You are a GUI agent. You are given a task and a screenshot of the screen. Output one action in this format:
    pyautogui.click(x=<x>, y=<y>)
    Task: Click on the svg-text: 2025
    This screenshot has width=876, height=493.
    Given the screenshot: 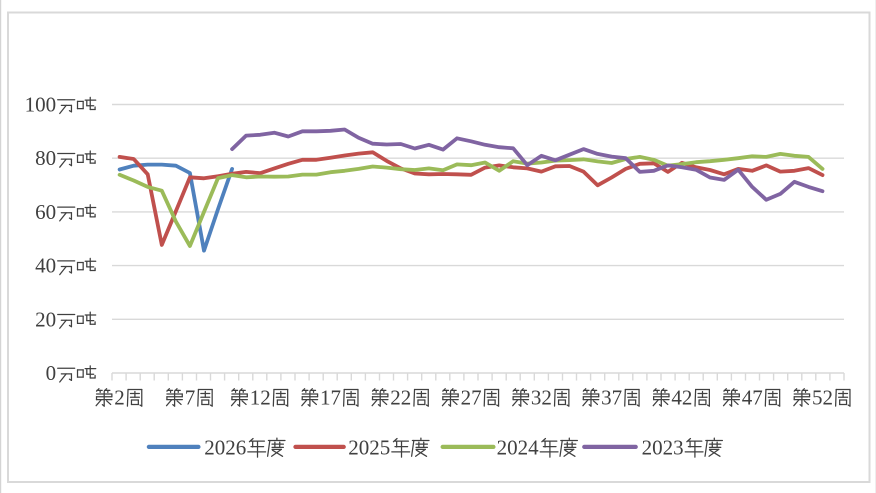 What is the action you would take?
    pyautogui.click(x=369, y=447)
    